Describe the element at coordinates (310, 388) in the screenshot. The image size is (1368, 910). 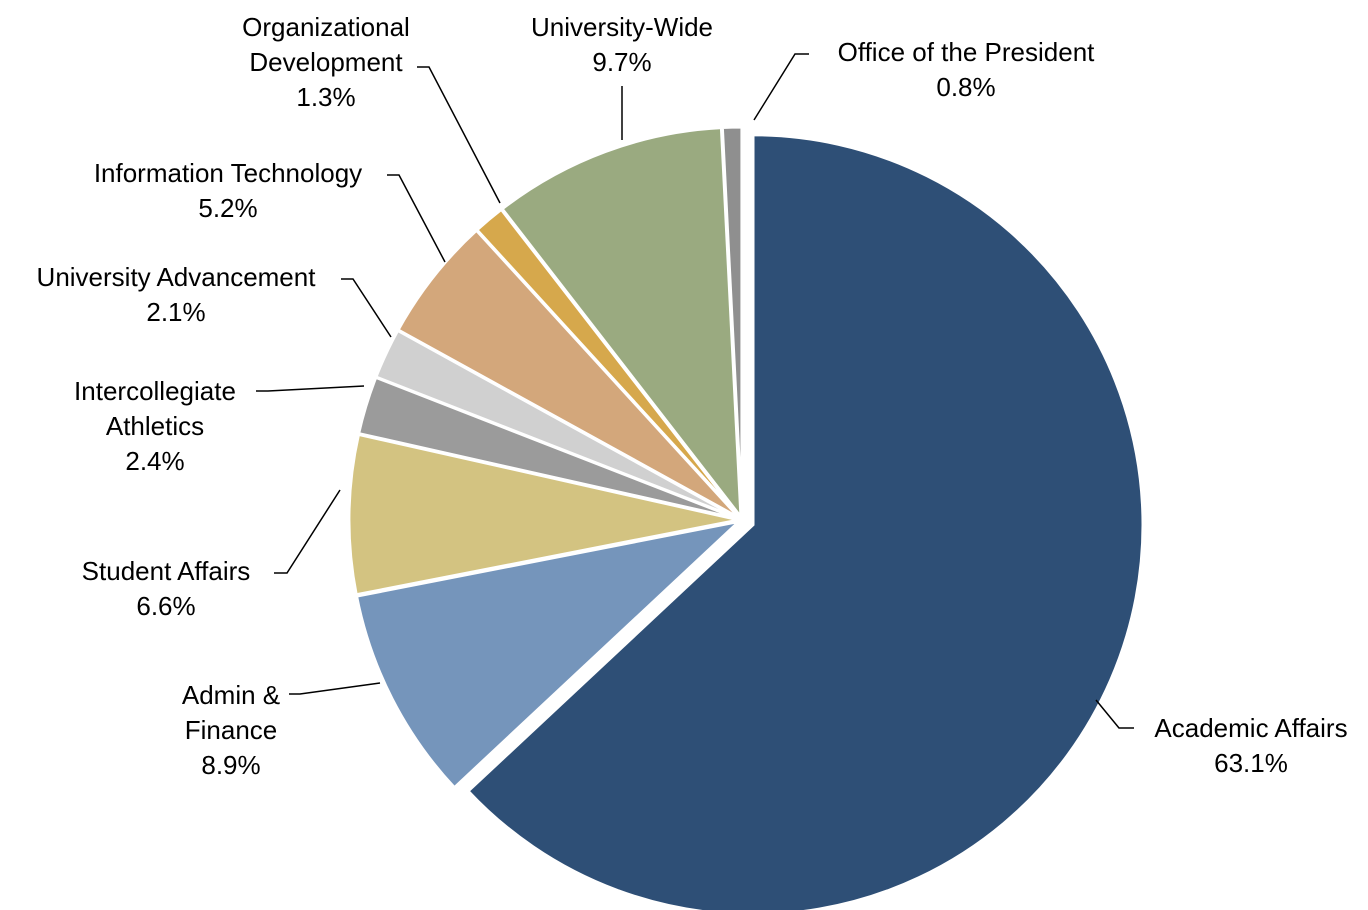
I see `leader-line-intercollegiate-athletics` at that location.